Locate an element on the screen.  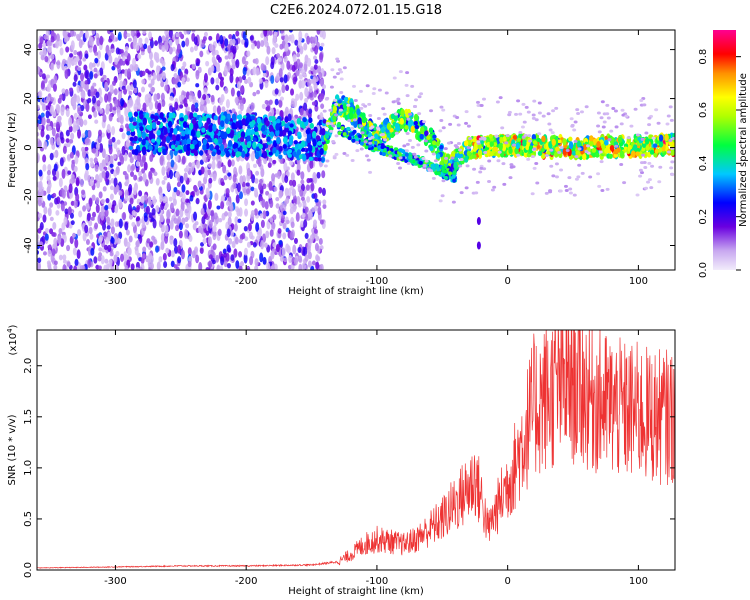
figure-title: C2E6.2024.072.01.15.G18 is located at coordinates (356, 10).